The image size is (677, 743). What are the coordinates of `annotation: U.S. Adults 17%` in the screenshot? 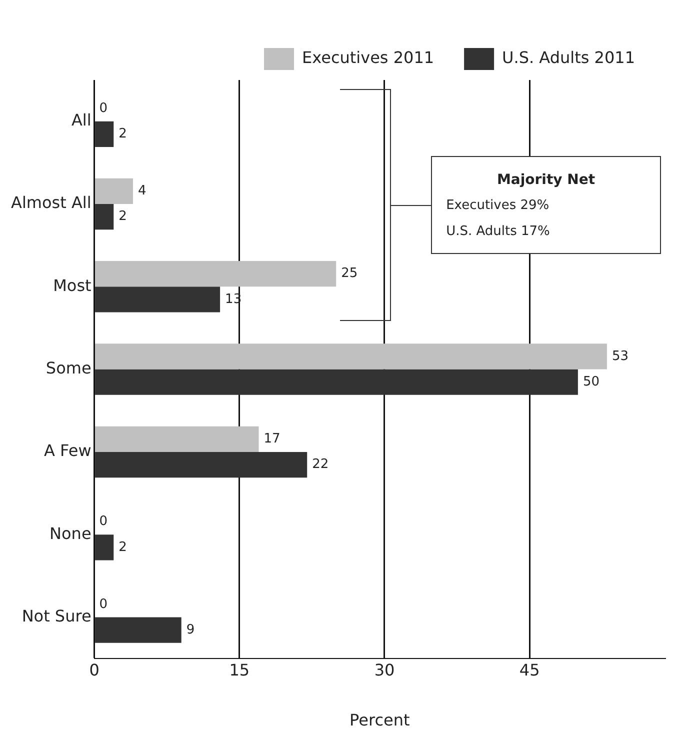 It's located at (498, 231).